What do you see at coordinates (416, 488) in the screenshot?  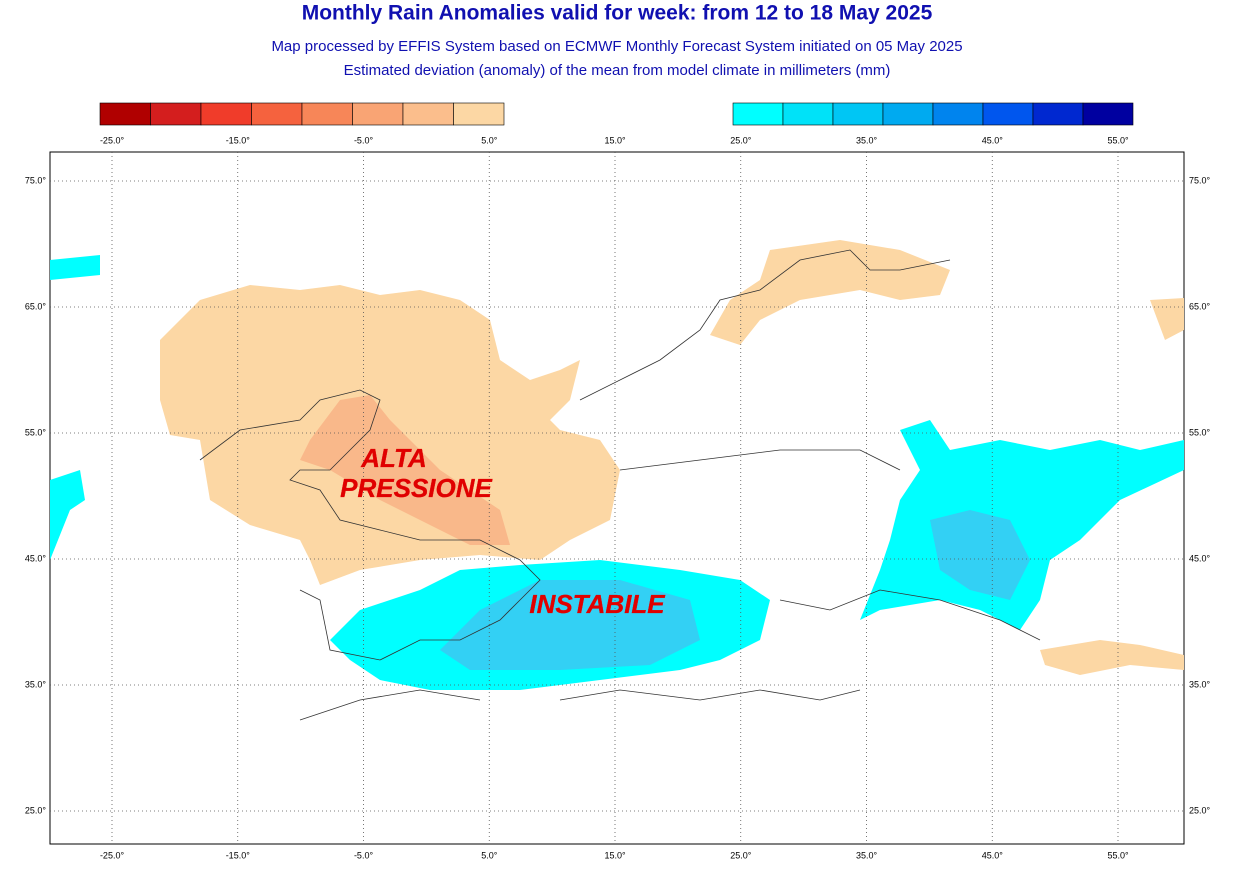 I see `annotation: PRESSIONE` at bounding box center [416, 488].